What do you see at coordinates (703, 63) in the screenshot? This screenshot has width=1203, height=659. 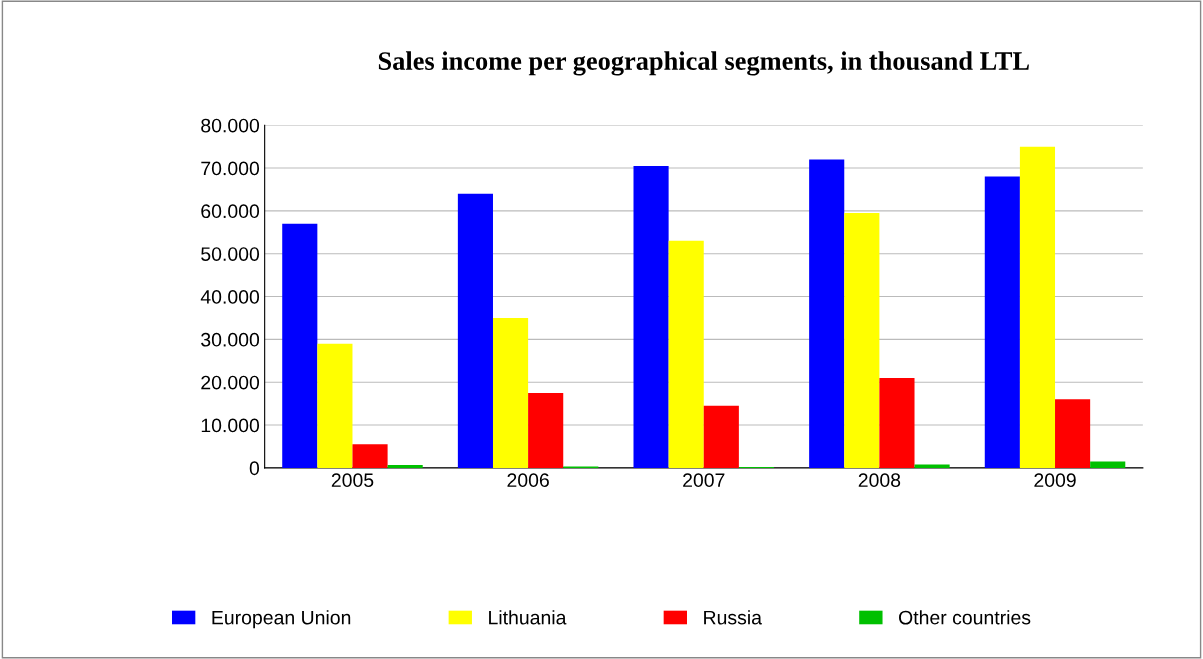 I see `chart-title: Sales income per geographical segments, in thousand LTL` at bounding box center [703, 63].